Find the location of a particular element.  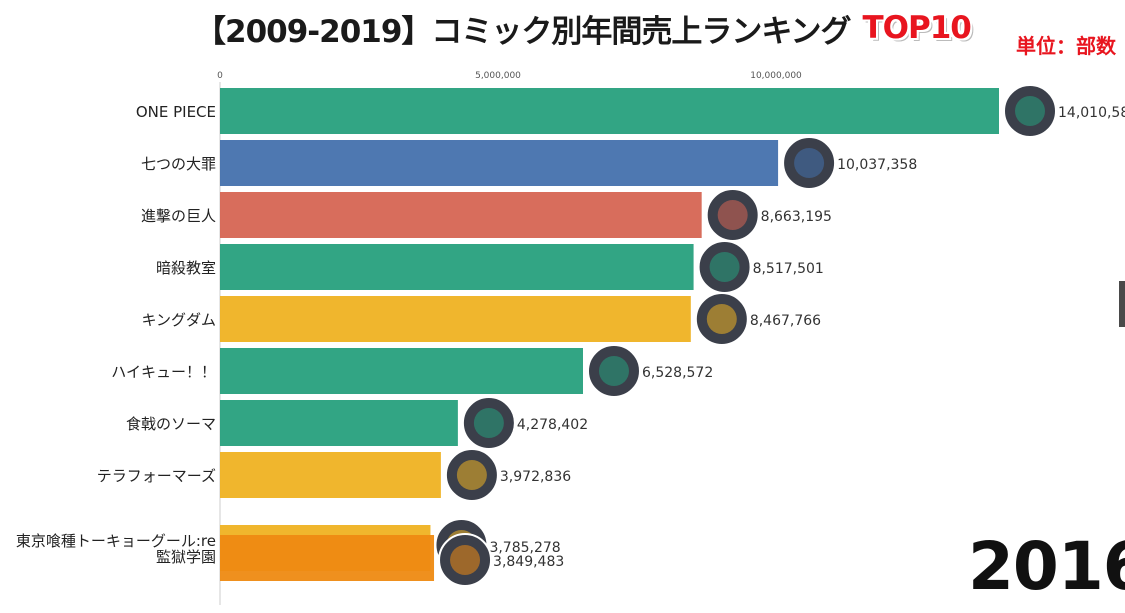

bar-group: ハイキュー！！ 6,528,572 is located at coordinates (412, 371).